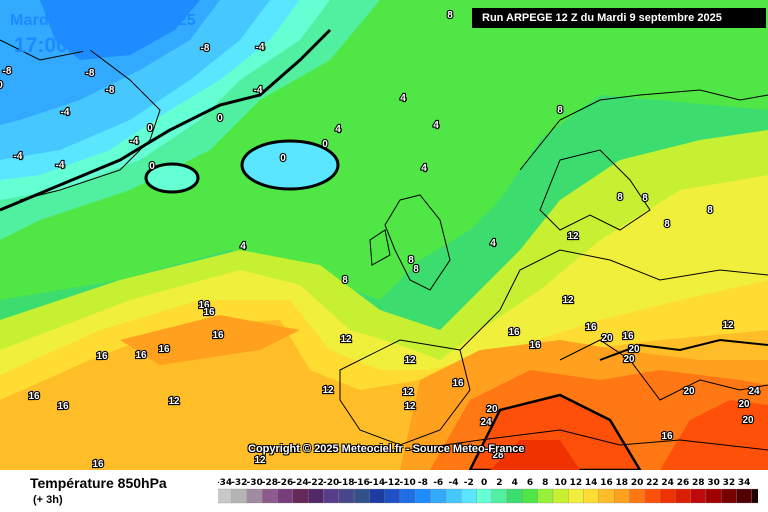  What do you see at coordinates (285, 483) in the screenshot?
I see `legend-tick-label: -26` at bounding box center [285, 483].